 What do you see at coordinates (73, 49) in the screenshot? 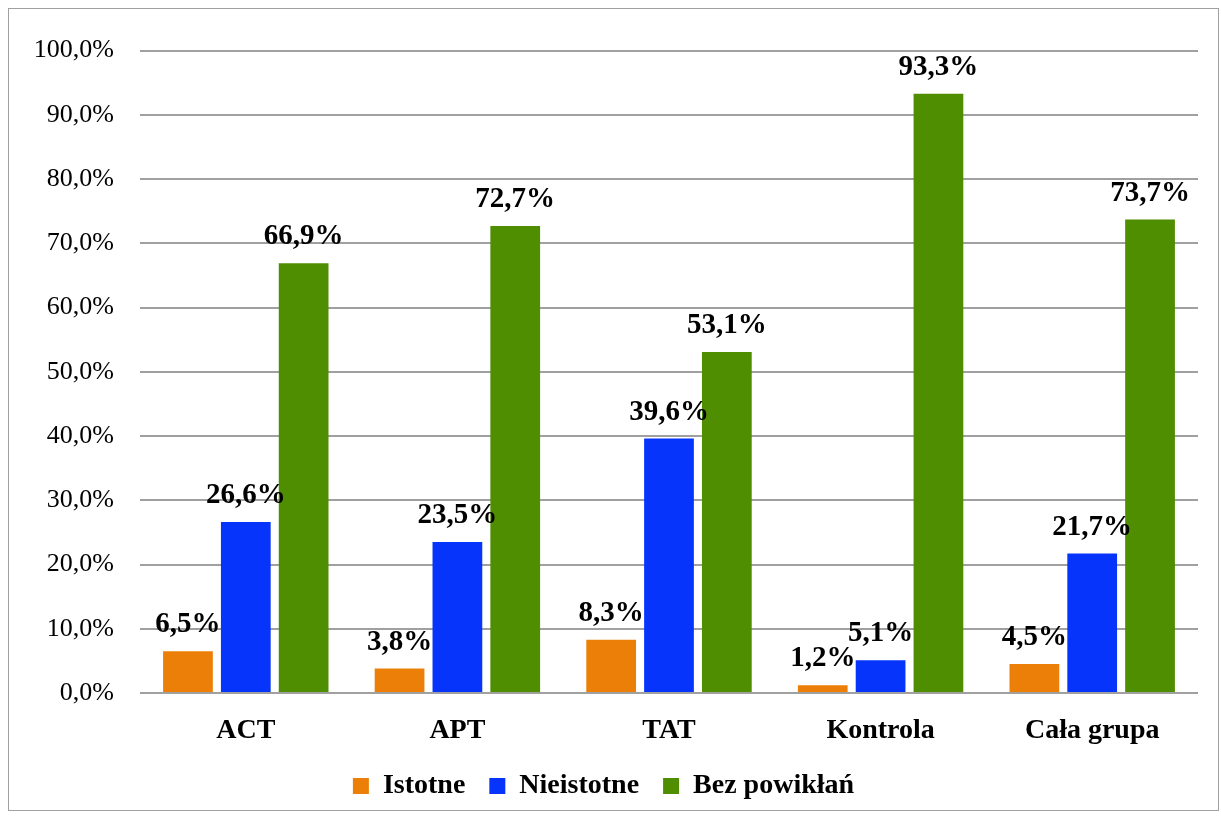
I see `y-tick-label: 100,0%` at bounding box center [73, 49].